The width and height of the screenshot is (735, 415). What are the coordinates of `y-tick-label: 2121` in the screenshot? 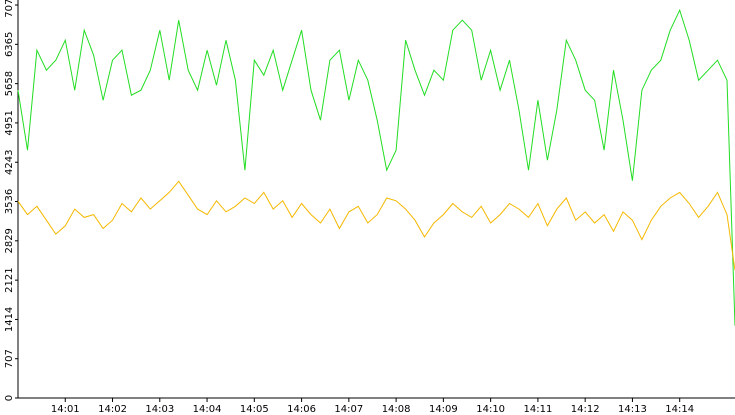 It's located at (9, 279).